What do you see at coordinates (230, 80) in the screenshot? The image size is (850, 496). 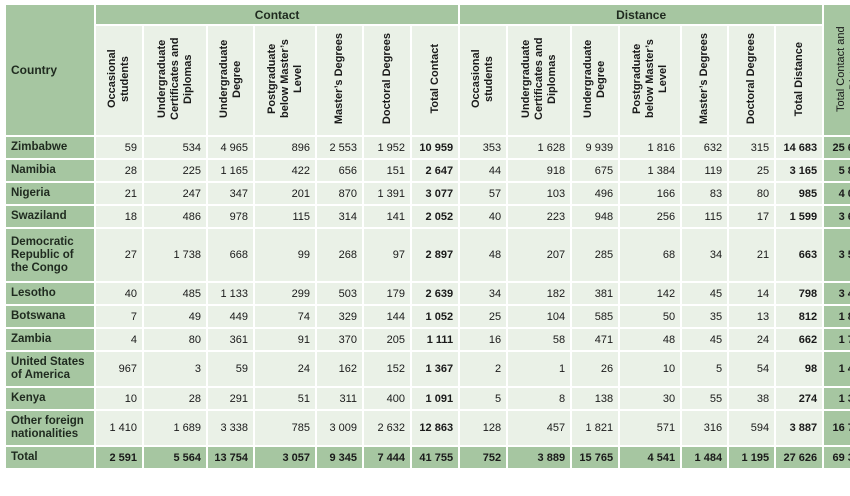 I see `contact-col-header: Undergraduate Degree` at bounding box center [230, 80].